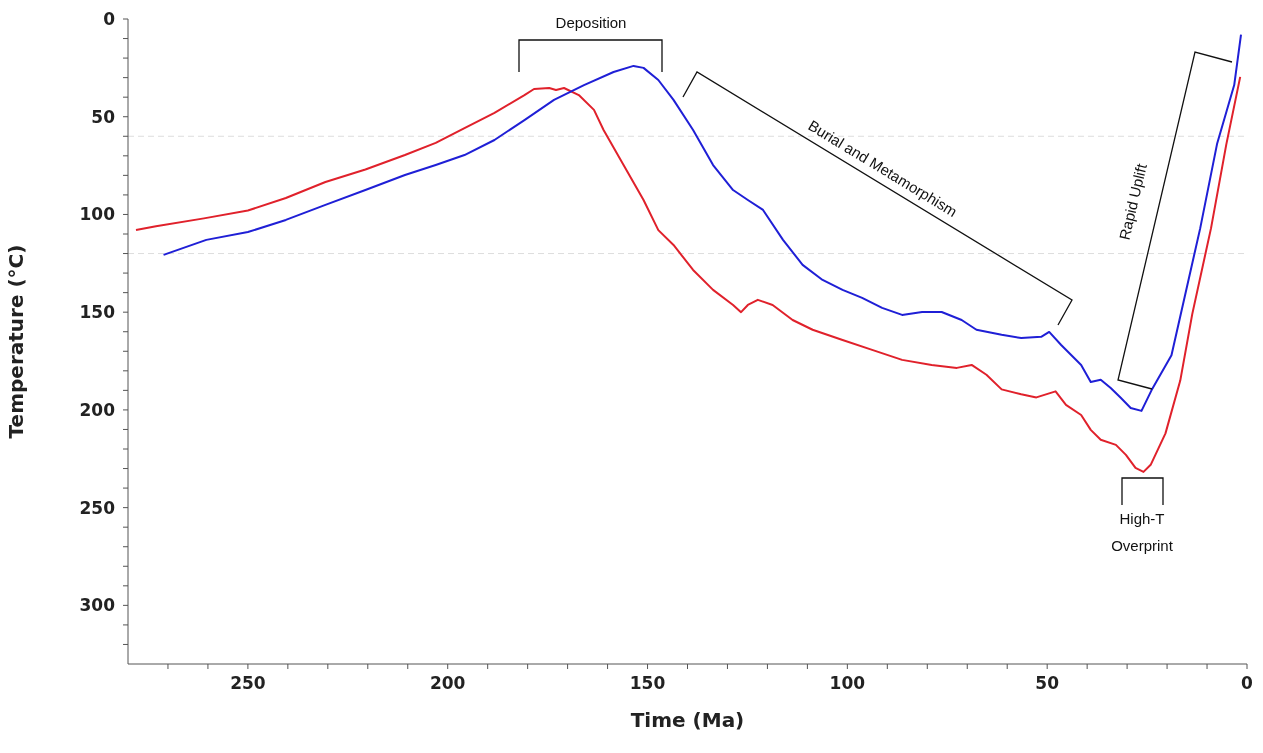 This screenshot has height=753, width=1263. I want to click on x-axis-title: Time (Ma), so click(687, 720).